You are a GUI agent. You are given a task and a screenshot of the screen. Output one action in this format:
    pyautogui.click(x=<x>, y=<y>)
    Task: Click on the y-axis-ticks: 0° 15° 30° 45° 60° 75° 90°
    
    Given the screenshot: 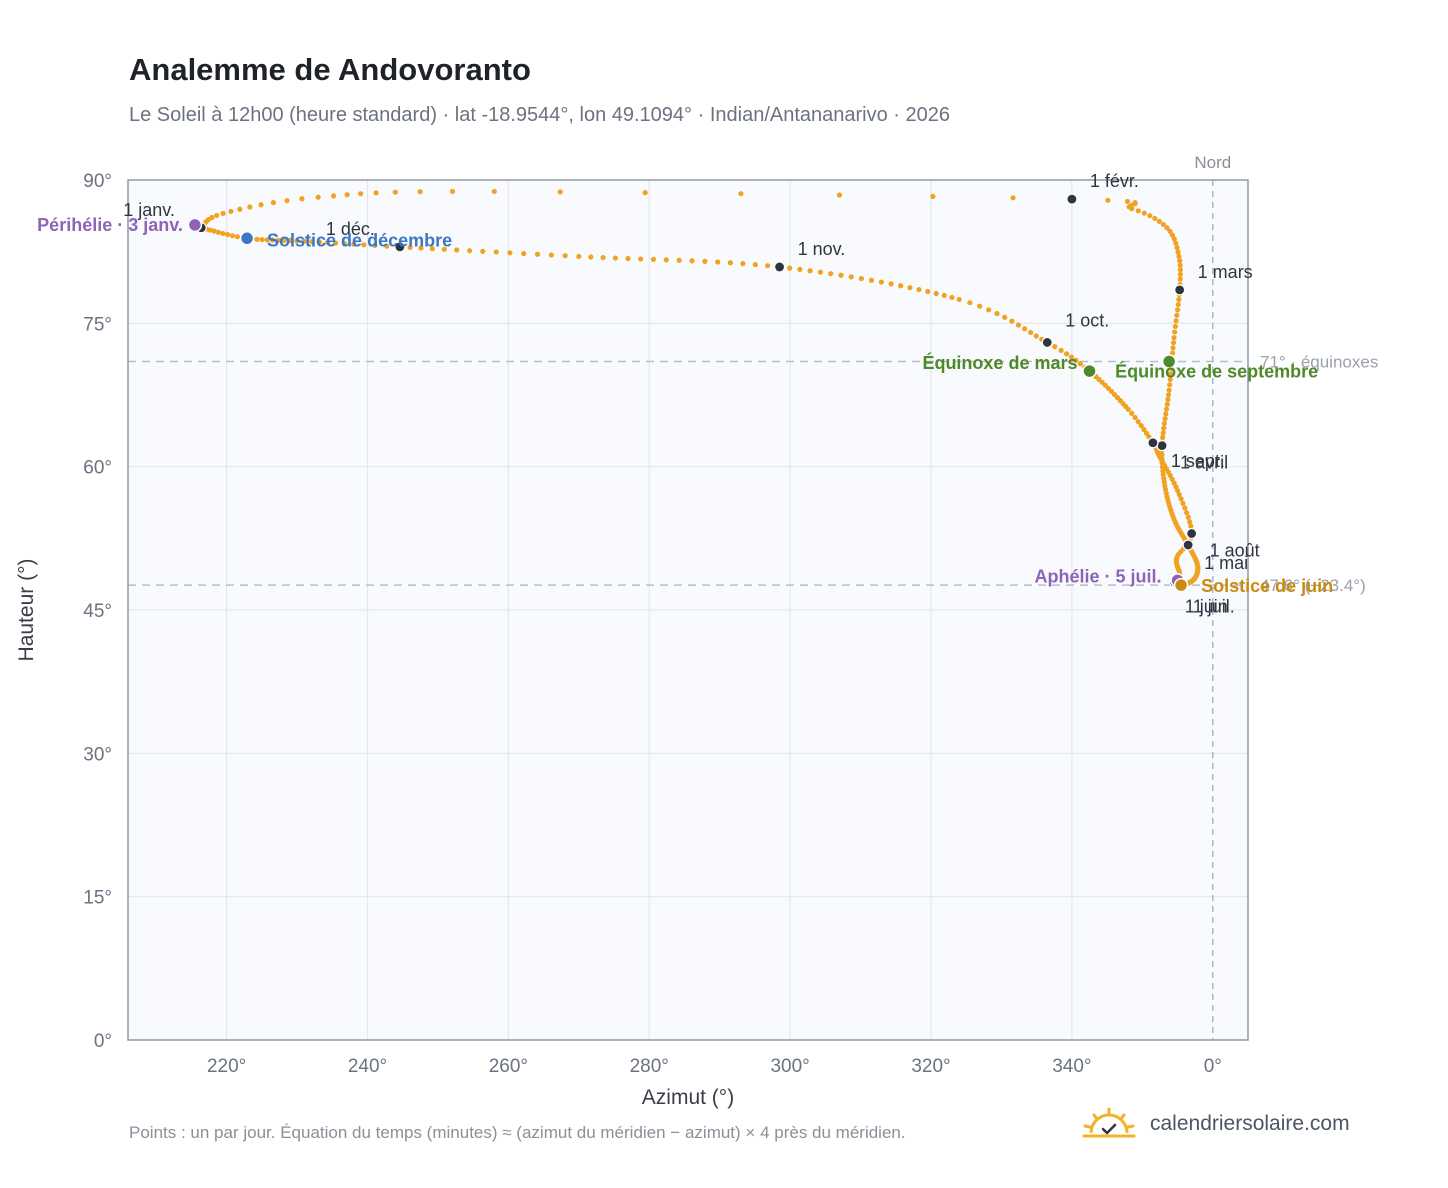 What is the action you would take?
    pyautogui.click(x=97, y=611)
    